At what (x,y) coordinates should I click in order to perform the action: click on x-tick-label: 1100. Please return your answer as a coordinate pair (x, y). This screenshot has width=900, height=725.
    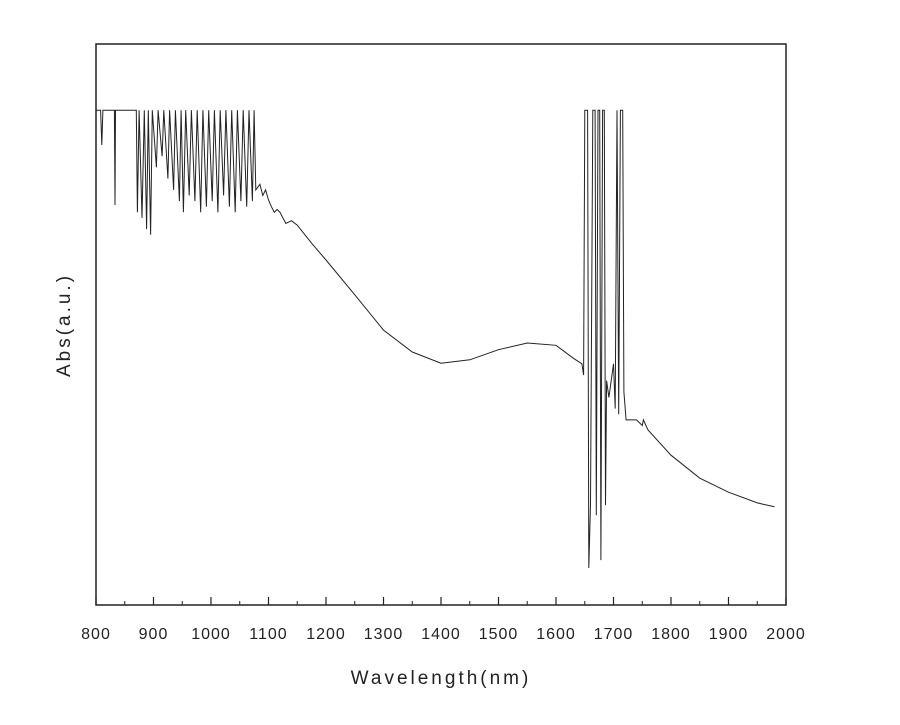
    Looking at the image, I should click on (268, 634).